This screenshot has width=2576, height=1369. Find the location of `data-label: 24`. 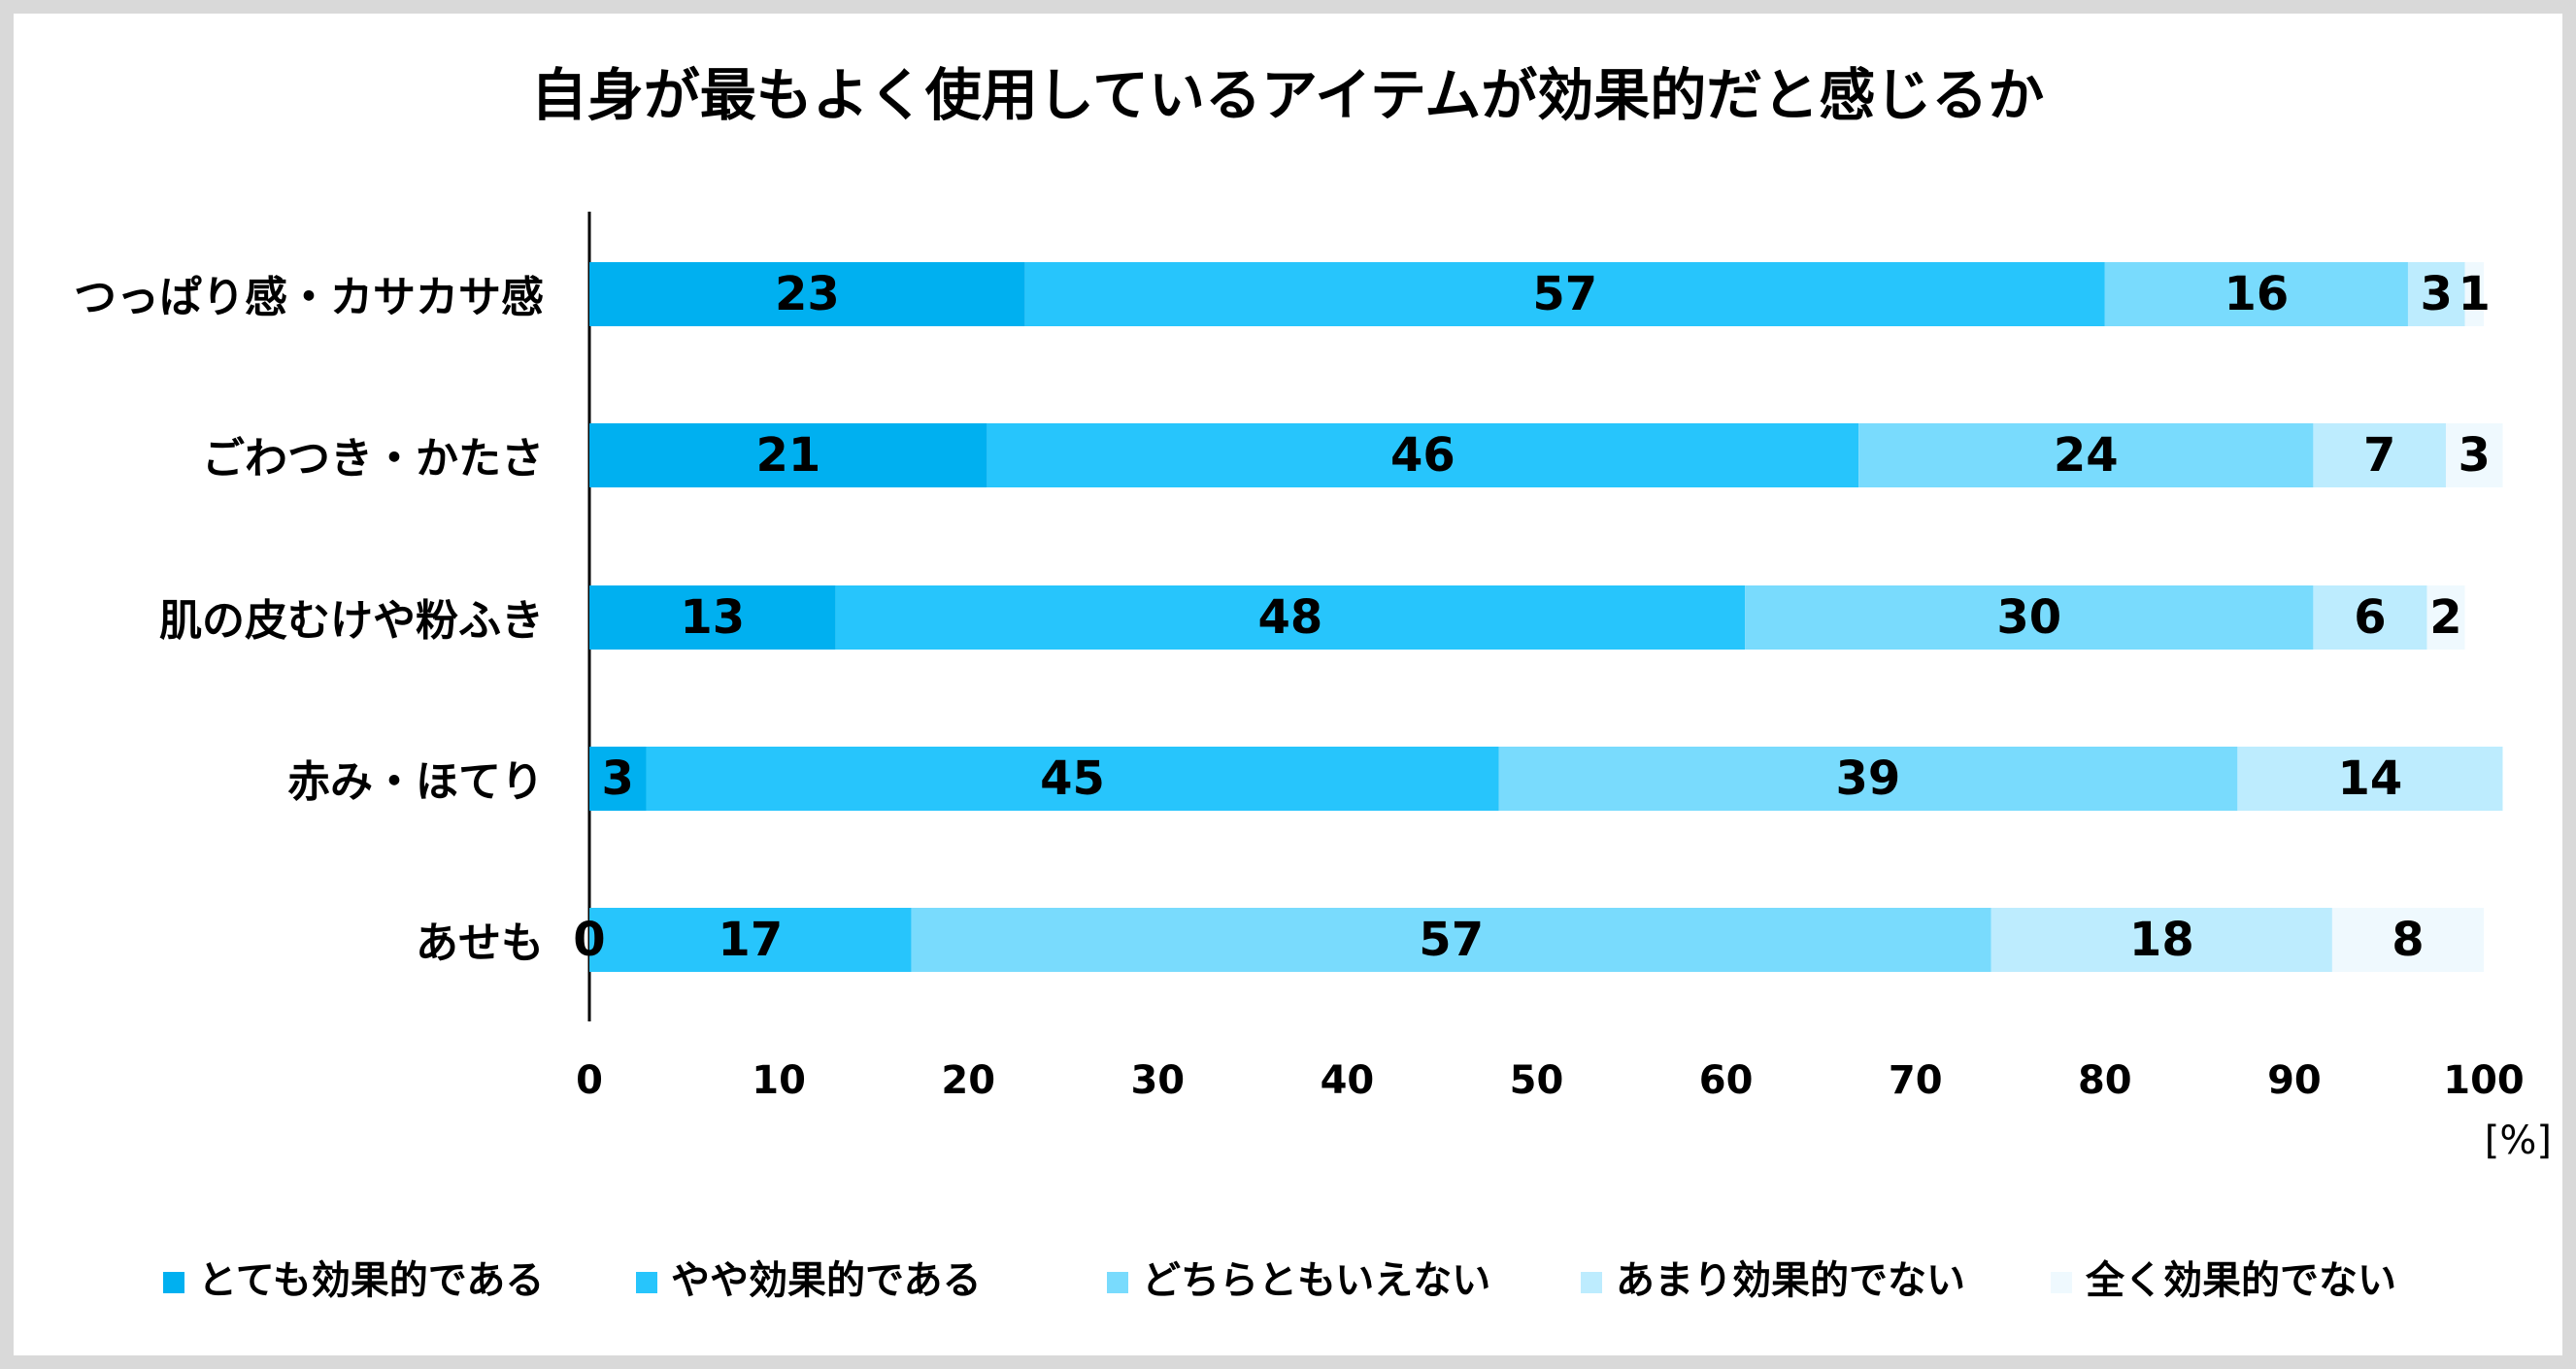

data-label: 24 is located at coordinates (2087, 456).